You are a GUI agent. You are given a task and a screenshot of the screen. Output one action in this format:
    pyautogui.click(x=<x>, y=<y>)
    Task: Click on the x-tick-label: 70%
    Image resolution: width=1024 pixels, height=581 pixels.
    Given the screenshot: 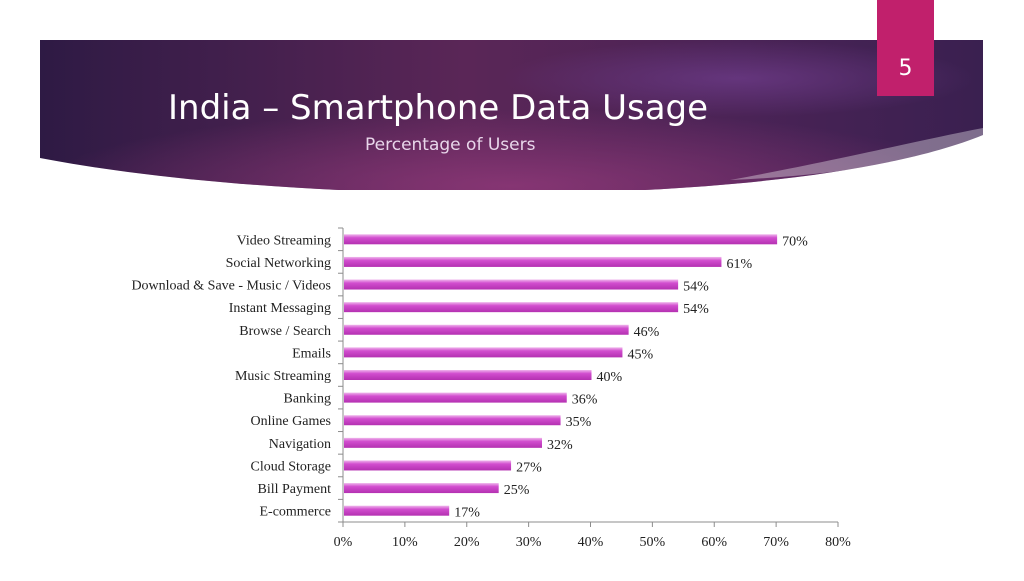 What is the action you would take?
    pyautogui.click(x=776, y=542)
    